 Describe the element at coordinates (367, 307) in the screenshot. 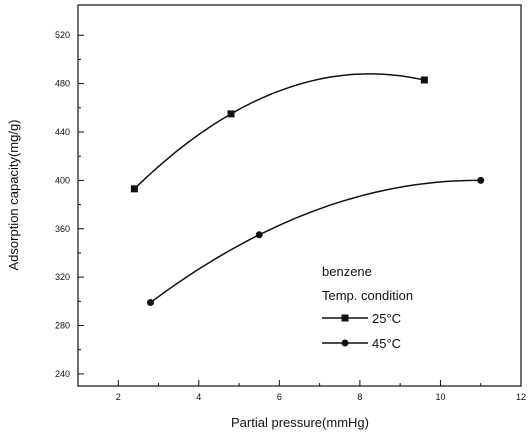

I see `legend: benzene Temp. condition 25°C 45°C` at that location.